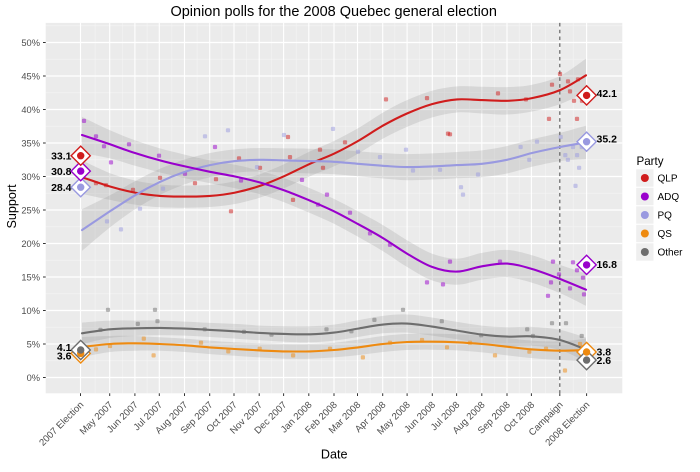 The height and width of the screenshot is (472, 700). Describe the element at coordinates (334, 455) in the screenshot. I see `svg-text: Date` at that location.